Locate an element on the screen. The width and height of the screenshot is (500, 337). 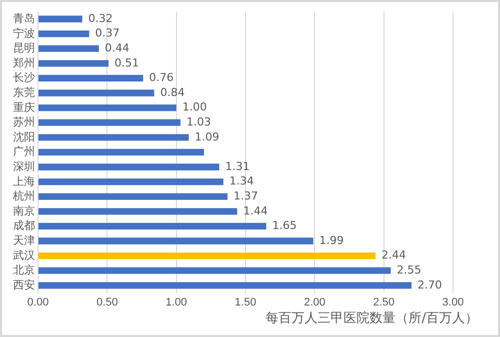
y-tick-label: 南京 is located at coordinates (24, 211).